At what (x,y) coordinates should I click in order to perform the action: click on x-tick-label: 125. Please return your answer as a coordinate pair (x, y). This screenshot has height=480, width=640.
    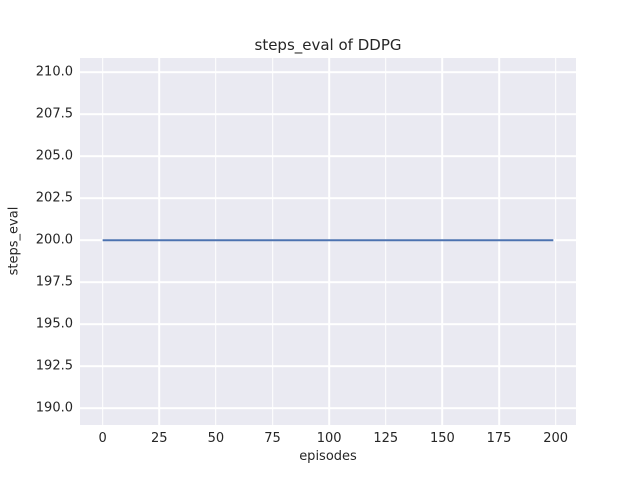
    Looking at the image, I should click on (386, 438).